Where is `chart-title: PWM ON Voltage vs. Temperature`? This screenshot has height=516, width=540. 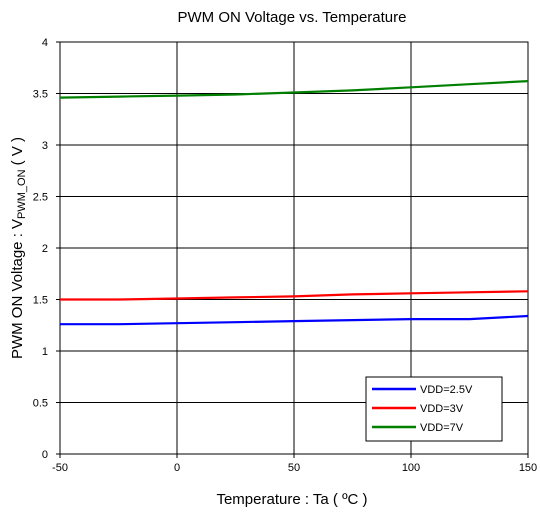 chart-title: PWM ON Voltage vs. Temperature is located at coordinates (292, 17).